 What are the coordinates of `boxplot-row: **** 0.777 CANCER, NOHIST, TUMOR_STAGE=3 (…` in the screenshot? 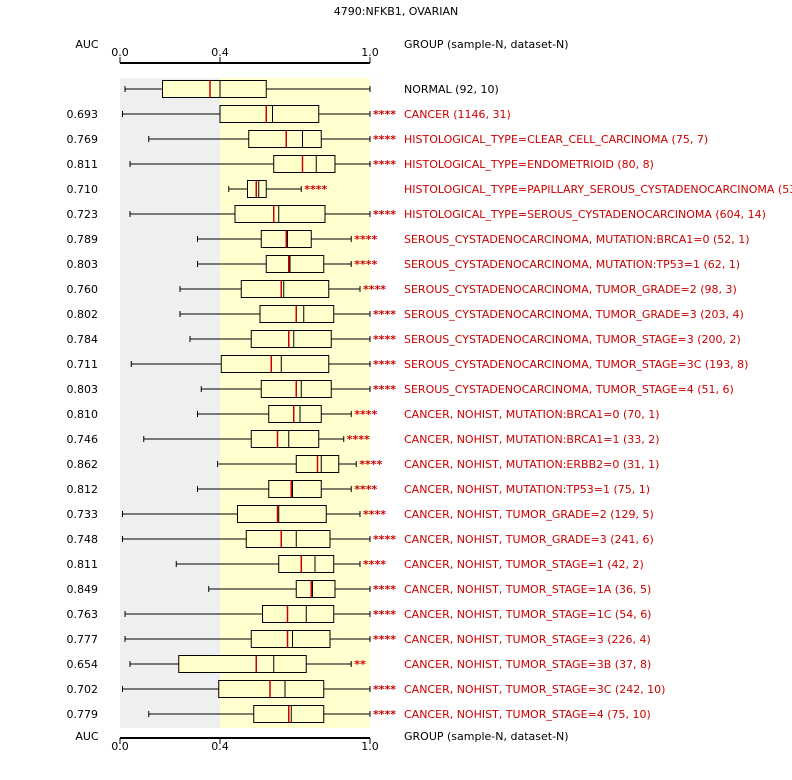 It's located at (359, 639).